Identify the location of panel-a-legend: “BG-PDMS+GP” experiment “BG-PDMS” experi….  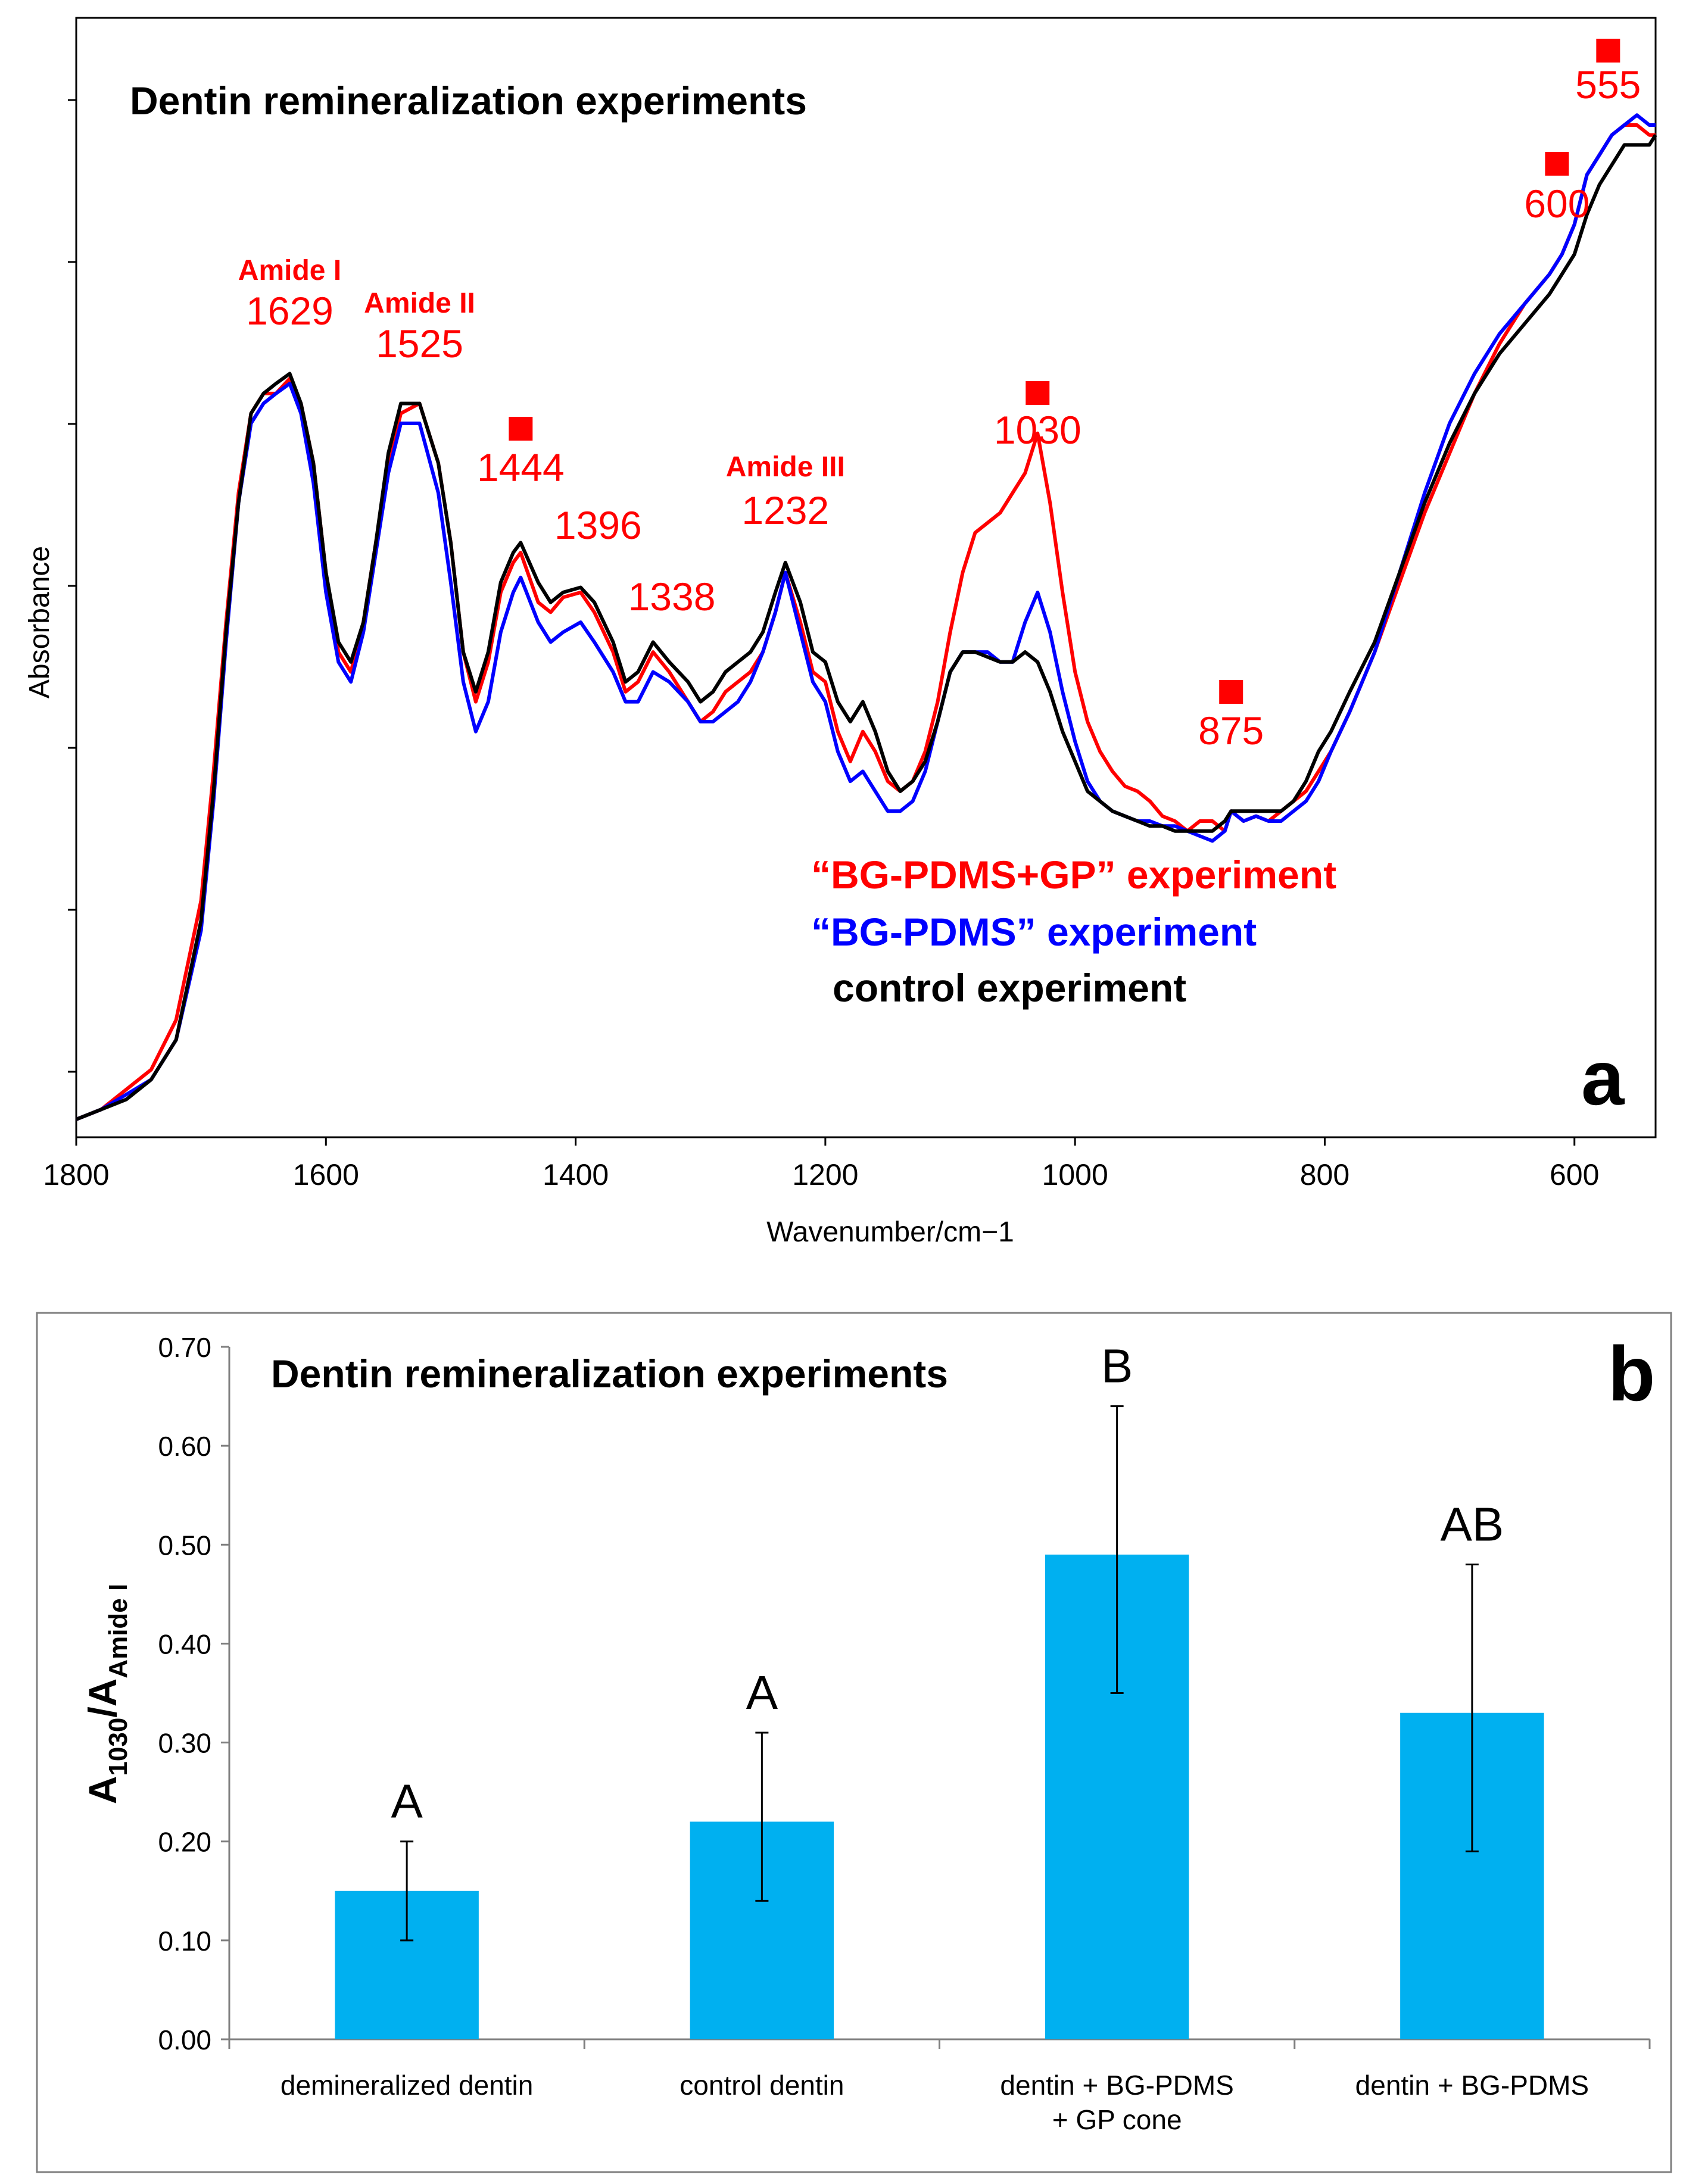
(1074, 931).